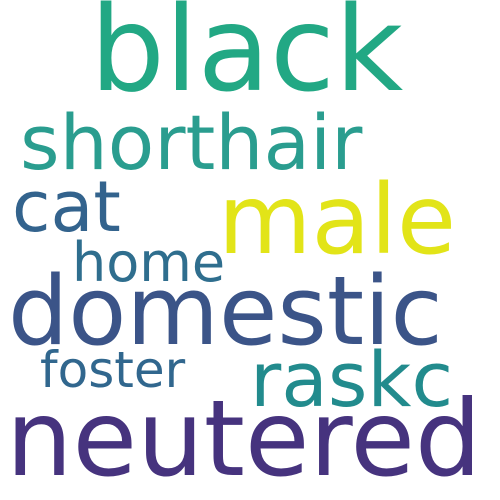 This screenshot has width=500, height=500. I want to click on word-black: black, so click(247, 59).